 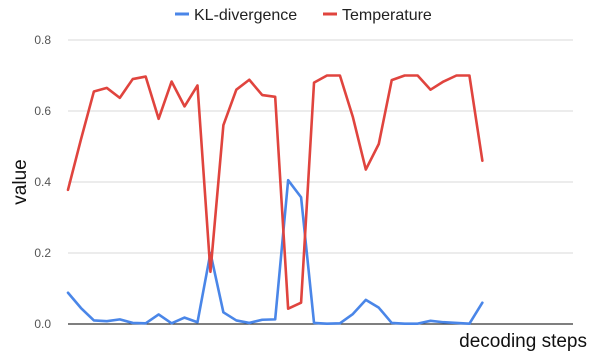 I want to click on y-tick-labels: 0.0 0.2 0.4 0.6 0.8, so click(x=42, y=182).